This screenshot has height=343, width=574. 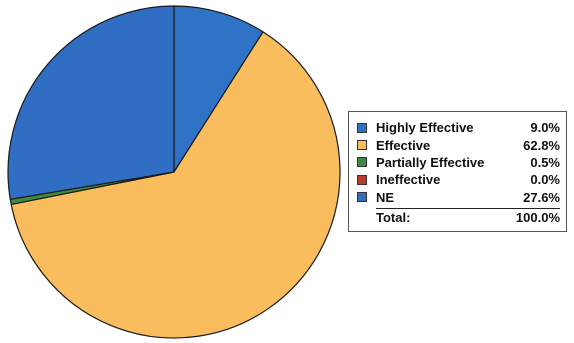 What do you see at coordinates (393, 217) in the screenshot?
I see `legend-total-label: Total:` at bounding box center [393, 217].